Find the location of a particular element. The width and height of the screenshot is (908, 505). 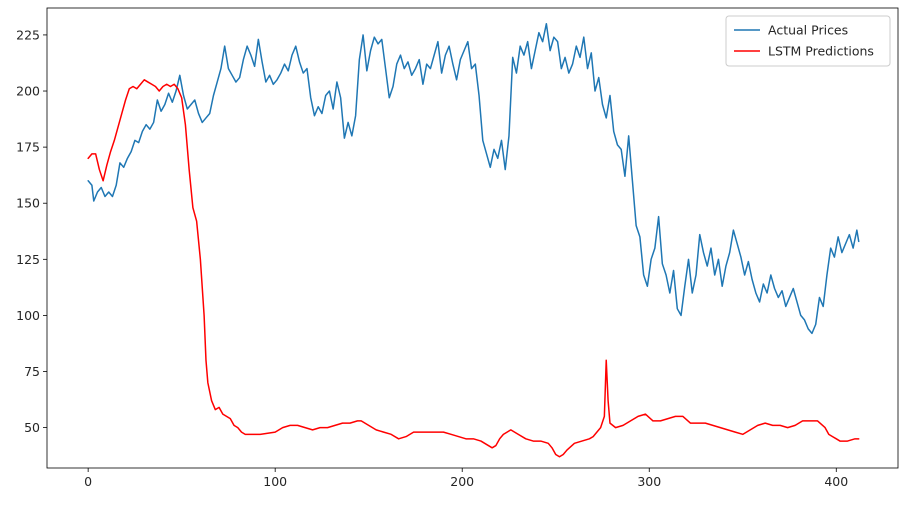

y-axis: 50 75 100 125 150 175 200 225 is located at coordinates (31, 231).